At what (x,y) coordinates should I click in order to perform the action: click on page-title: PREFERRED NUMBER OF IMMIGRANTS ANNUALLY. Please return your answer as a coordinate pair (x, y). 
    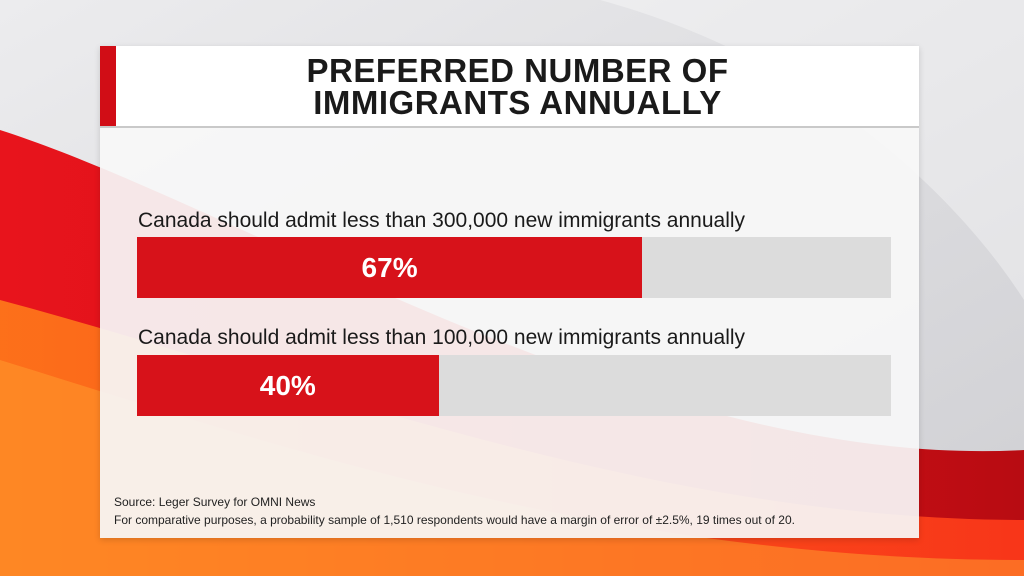
    Looking at the image, I should click on (517, 86).